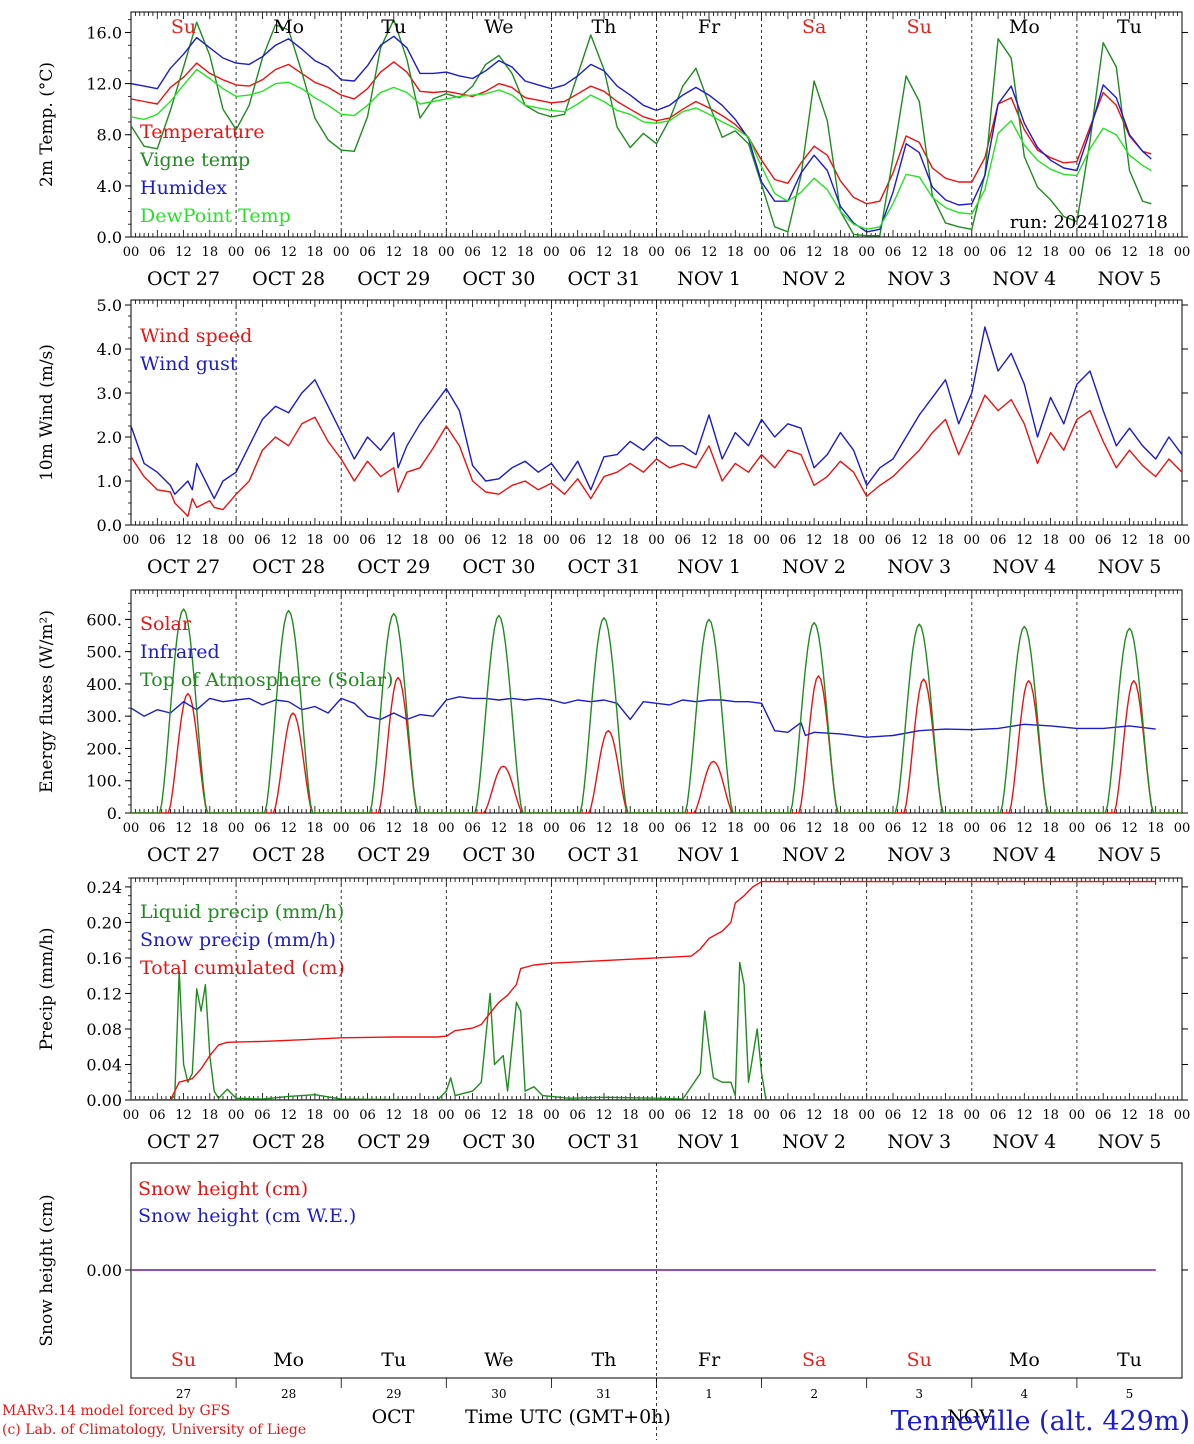 The image size is (1194, 1444). I want to click on y-tick-label: 2.0, so click(109, 437).